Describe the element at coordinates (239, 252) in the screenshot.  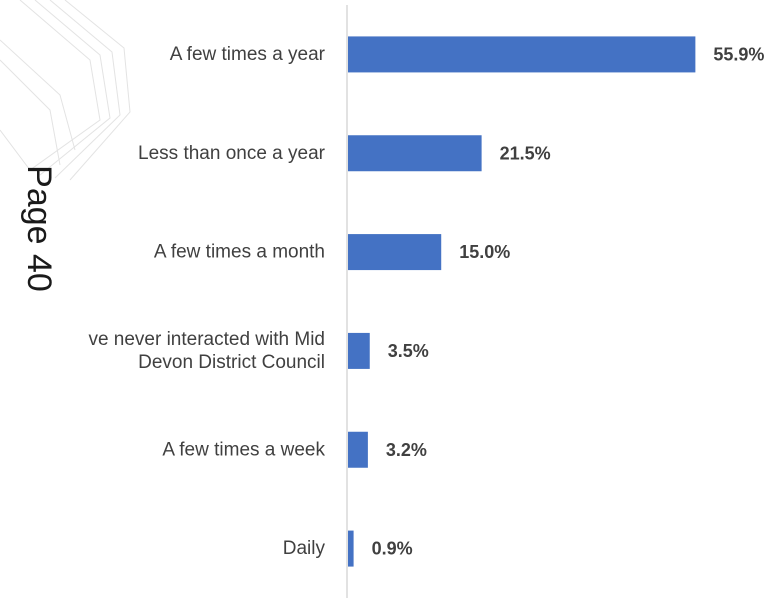
I see `category-label: A few times a month` at that location.